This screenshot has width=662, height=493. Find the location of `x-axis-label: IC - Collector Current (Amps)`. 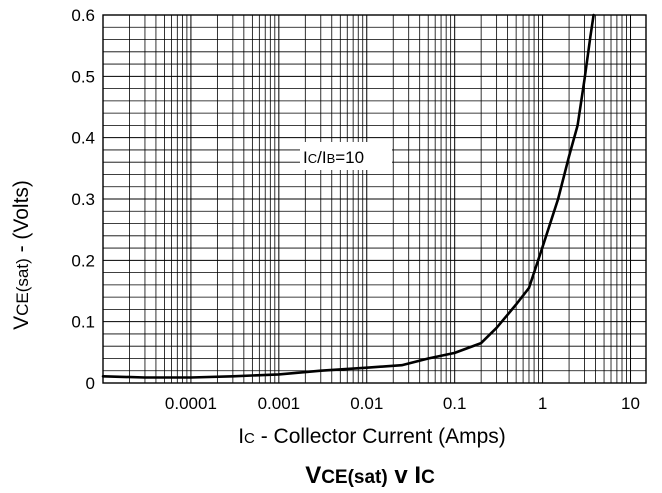

x-axis-label: IC - Collector Current (Amps) is located at coordinates (372, 436).